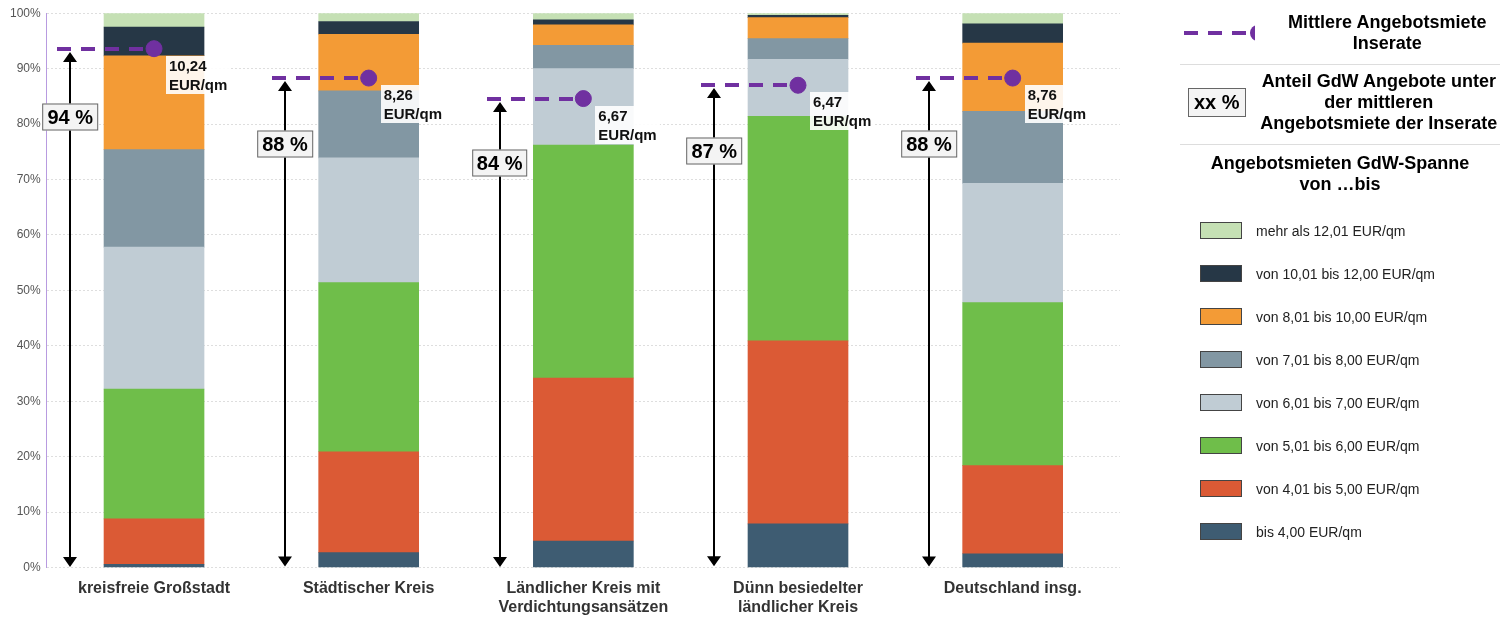 The image size is (1510, 620). I want to click on annotation: 84 %, so click(499, 163).